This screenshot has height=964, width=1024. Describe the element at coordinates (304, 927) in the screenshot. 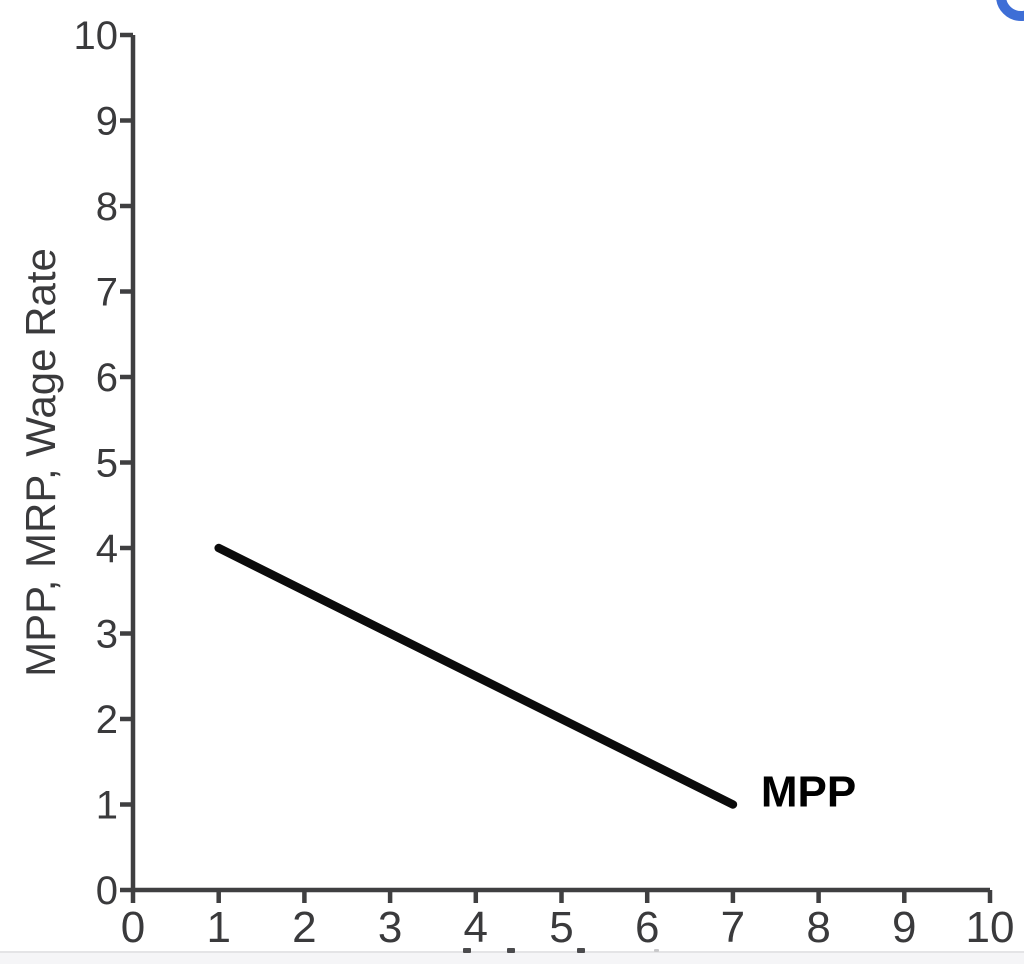

I see `x-tick-label: 2` at that location.